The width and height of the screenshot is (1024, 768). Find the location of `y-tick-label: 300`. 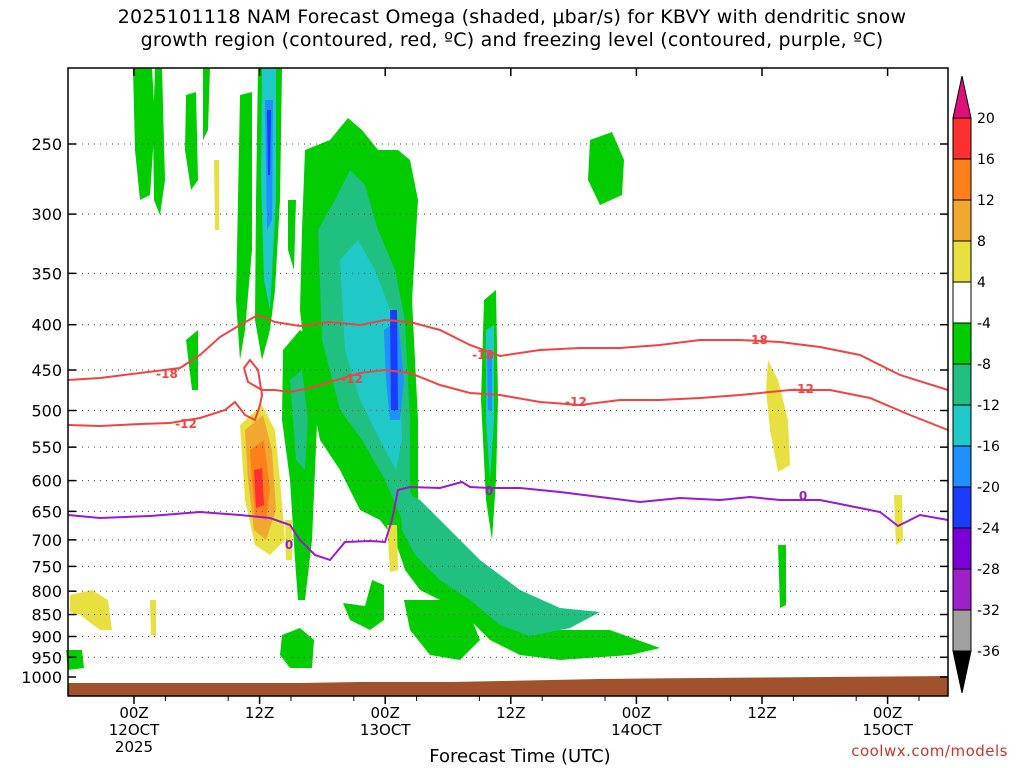

y-tick-label: 300 is located at coordinates (46, 214).